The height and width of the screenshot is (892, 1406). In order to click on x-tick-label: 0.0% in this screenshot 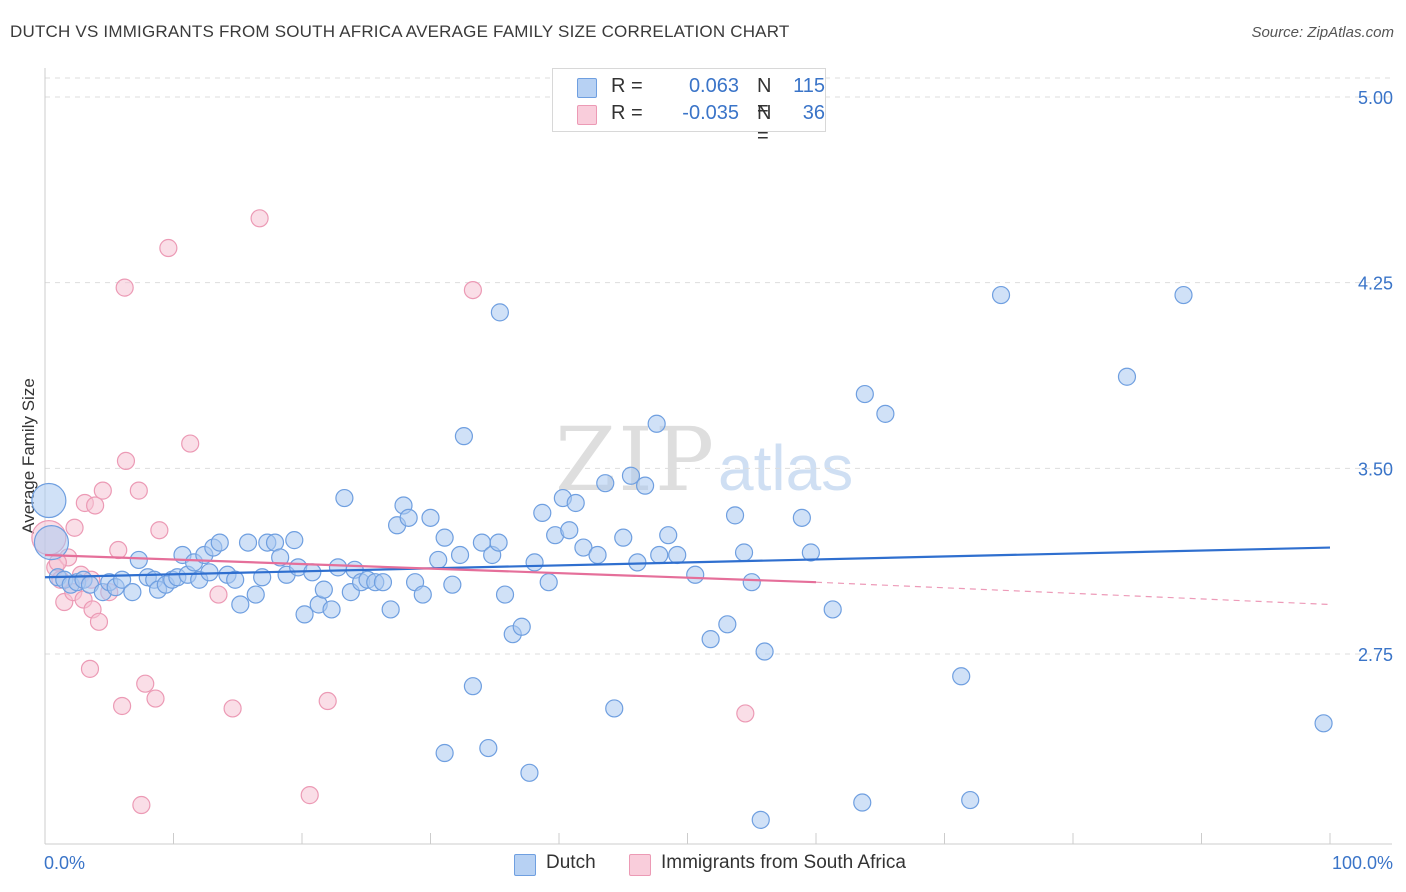, I will do `click(64, 863)`.